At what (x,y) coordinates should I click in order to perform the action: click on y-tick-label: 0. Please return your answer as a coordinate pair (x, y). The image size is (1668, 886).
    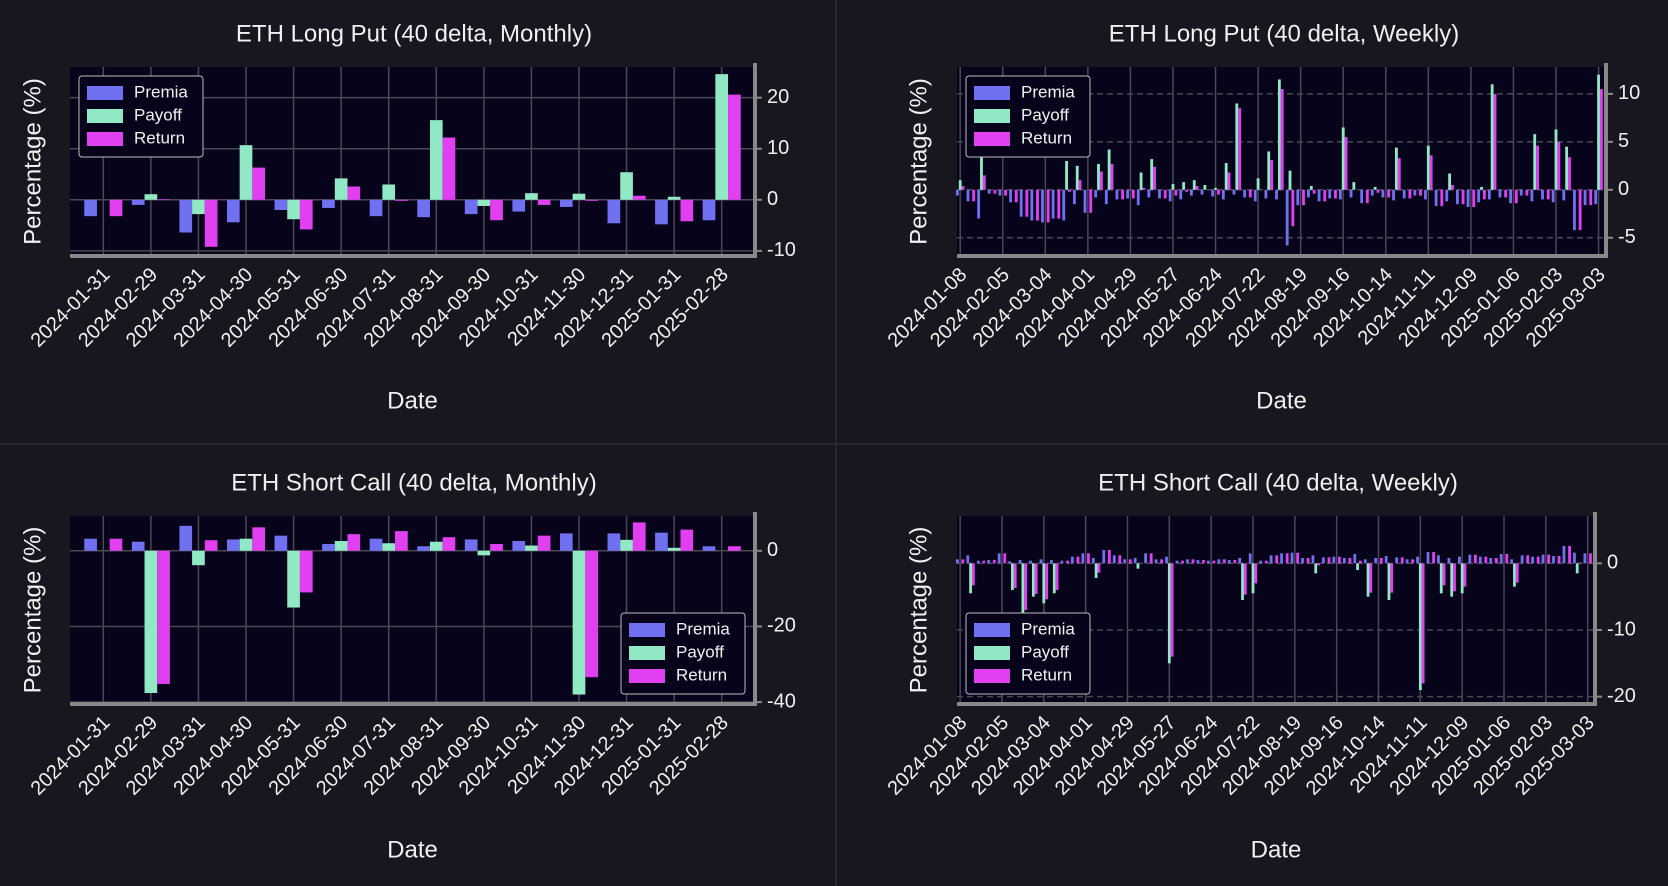
    Looking at the image, I should click on (772, 199).